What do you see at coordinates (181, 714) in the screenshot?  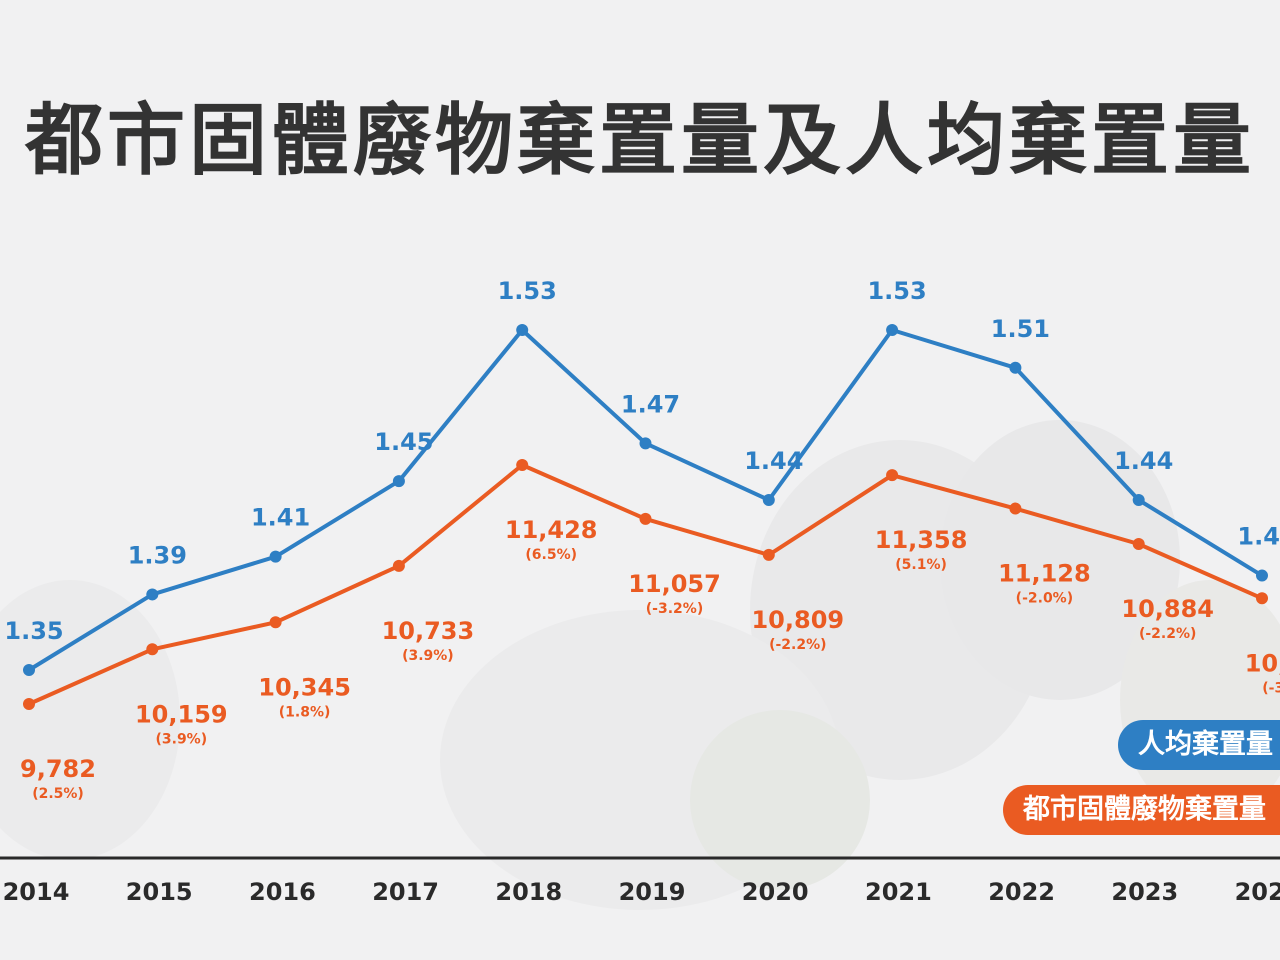 I see `total-label-2015: 10,159` at bounding box center [181, 714].